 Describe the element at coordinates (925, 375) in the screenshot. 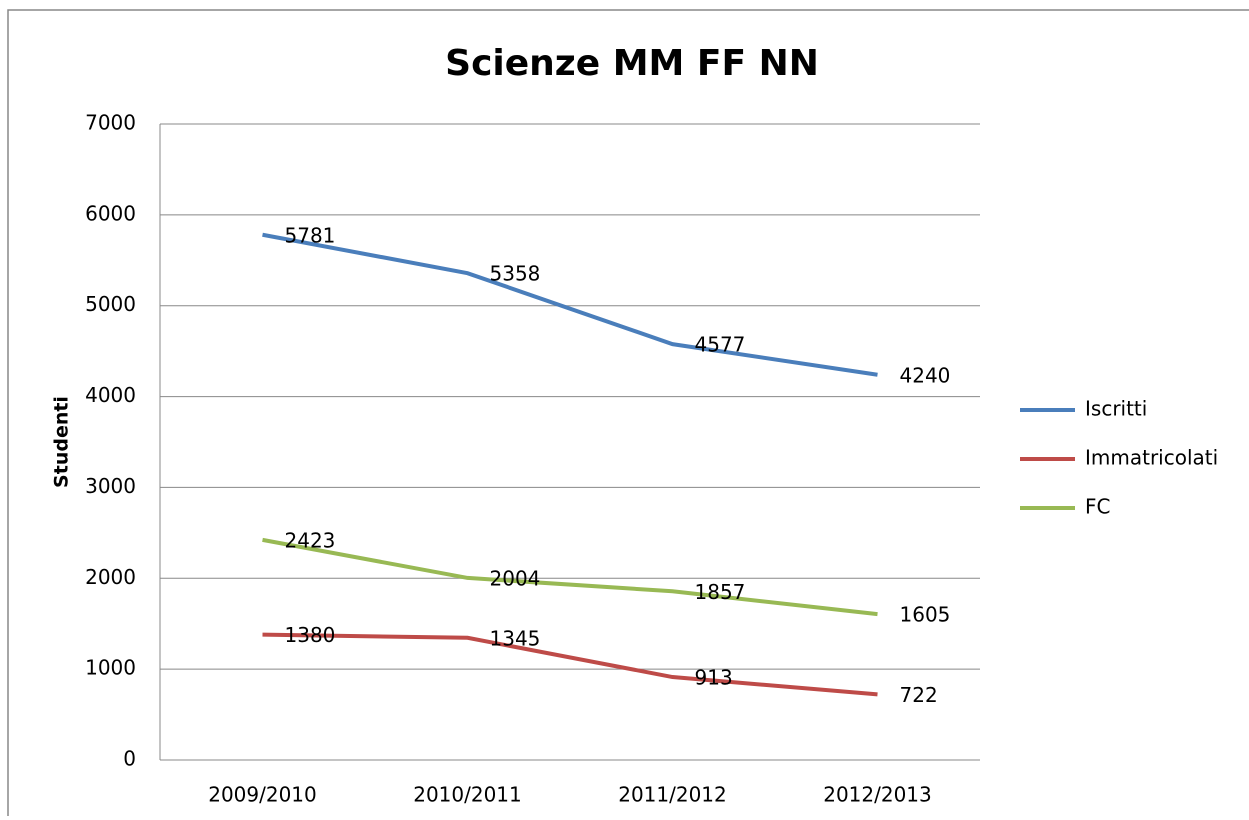

I see `data-label: 4240` at that location.